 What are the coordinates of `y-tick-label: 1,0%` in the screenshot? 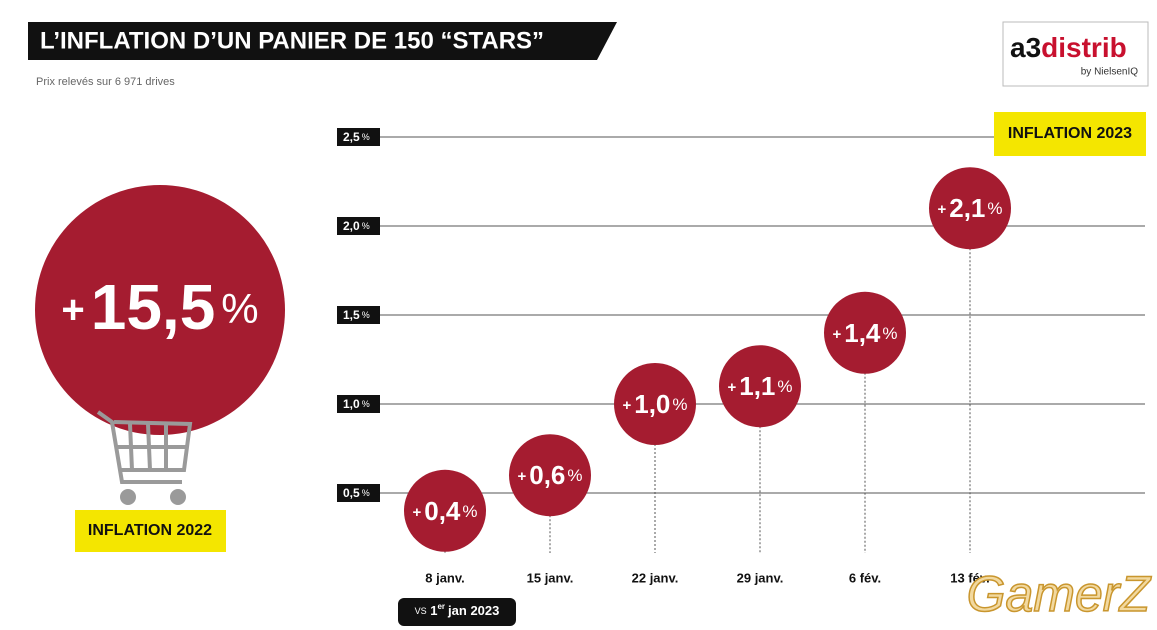 It's located at (356, 404).